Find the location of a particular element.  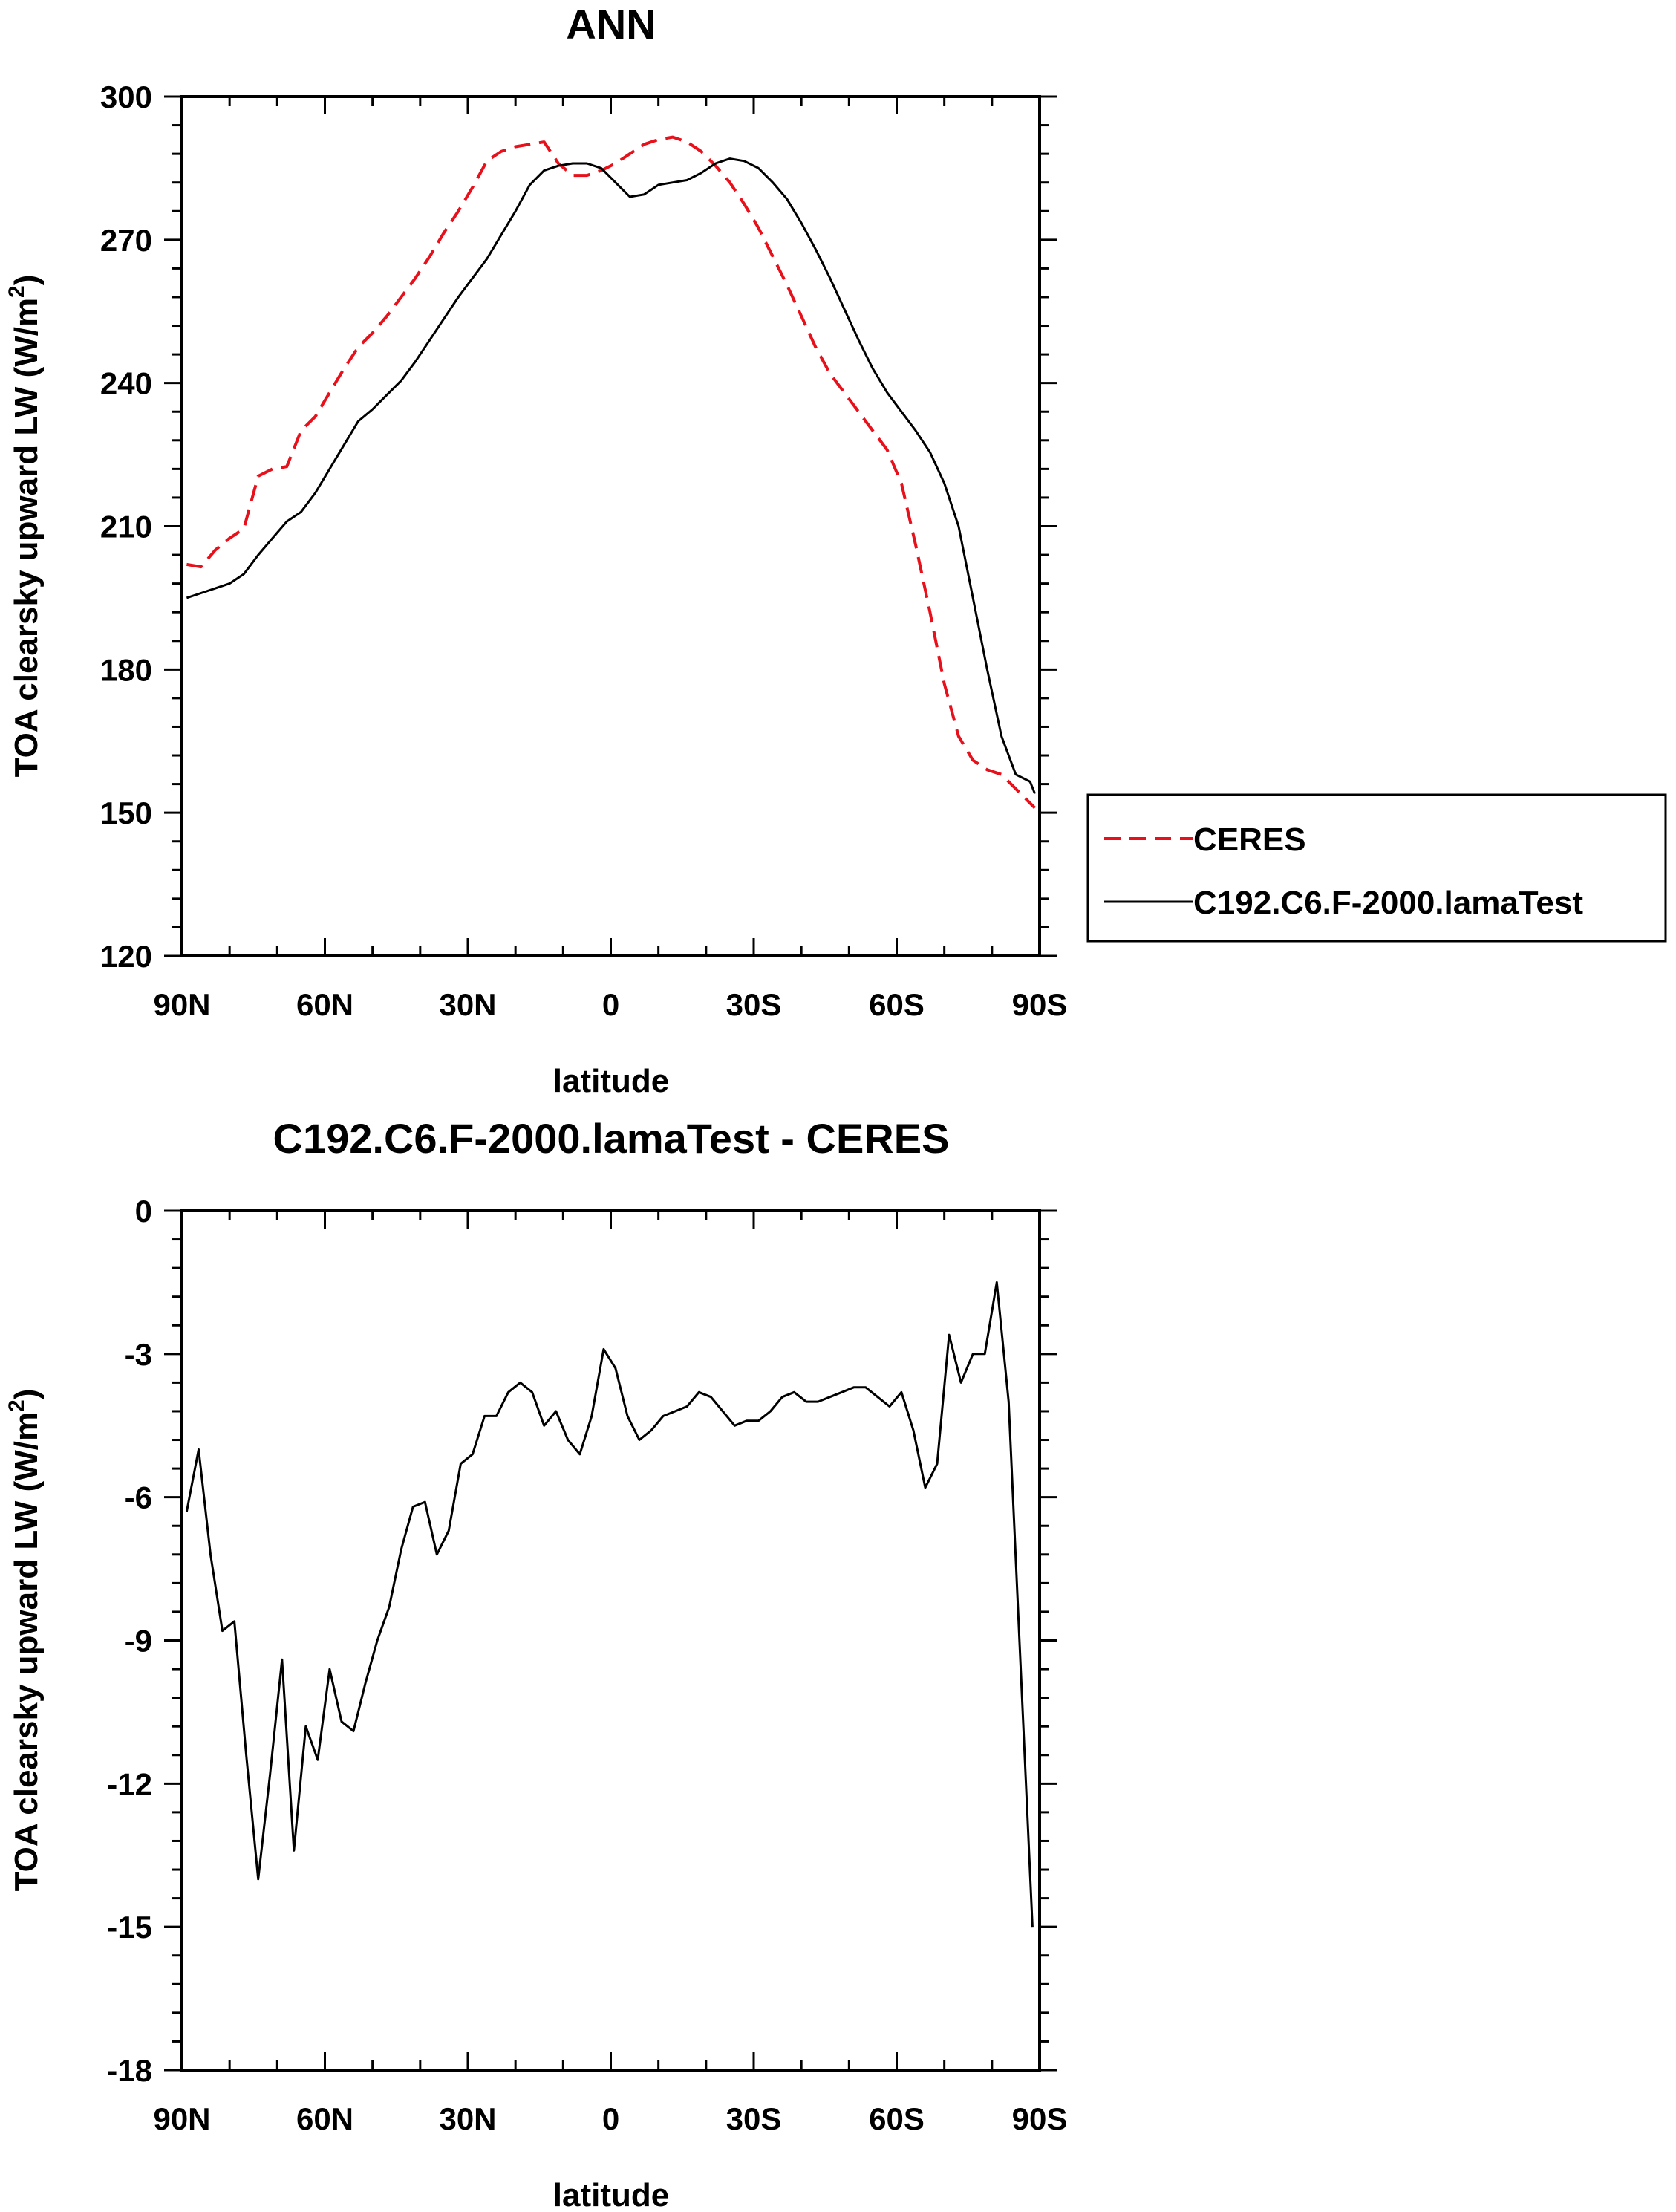

y-tick-label: 120 is located at coordinates (126, 957).